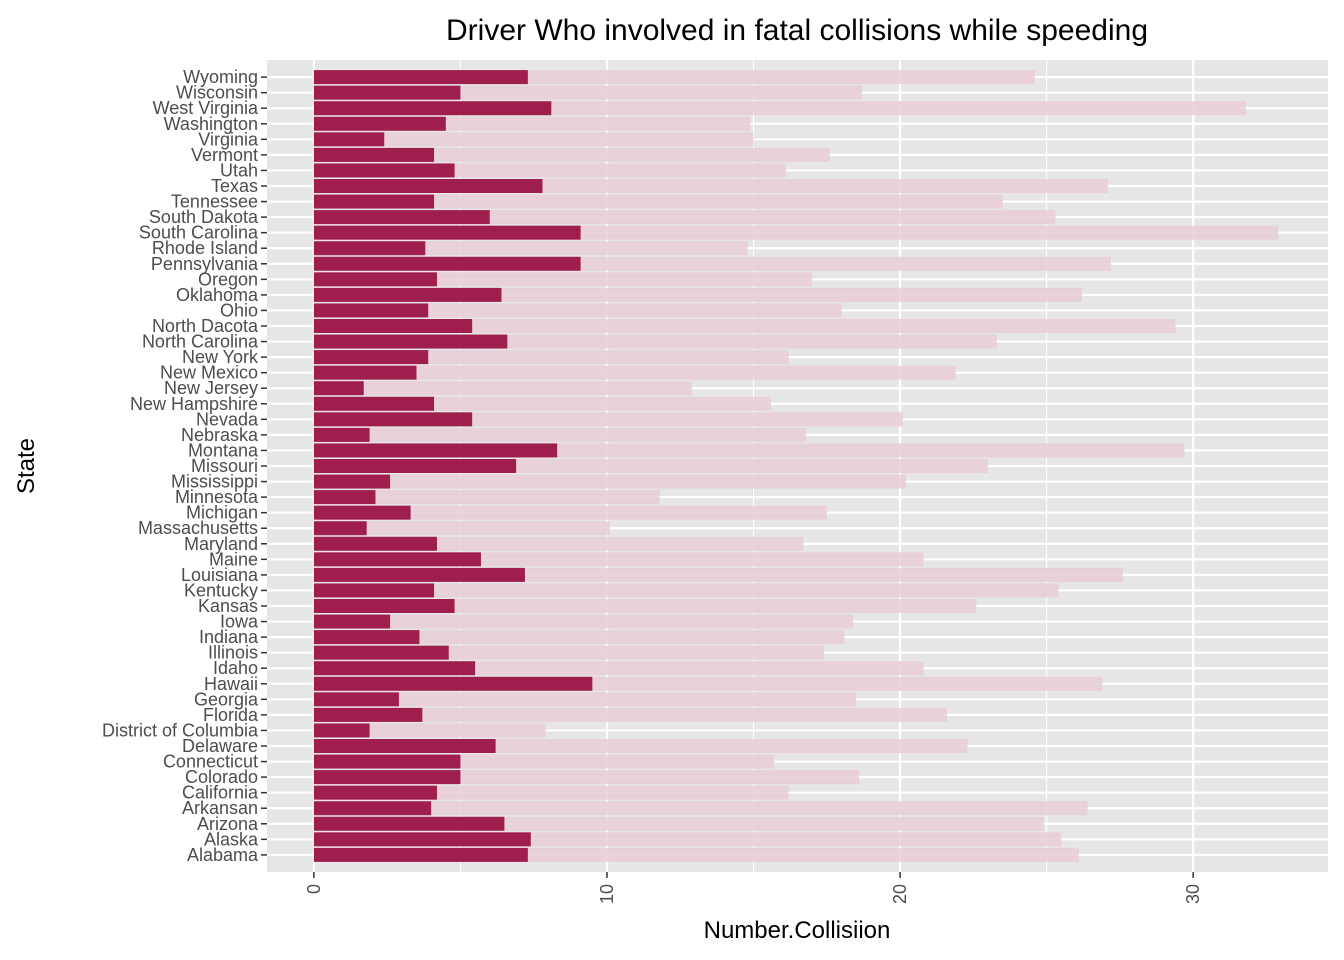  Describe the element at coordinates (228, 824) in the screenshot. I see `y-tick-label: Arizona` at that location.